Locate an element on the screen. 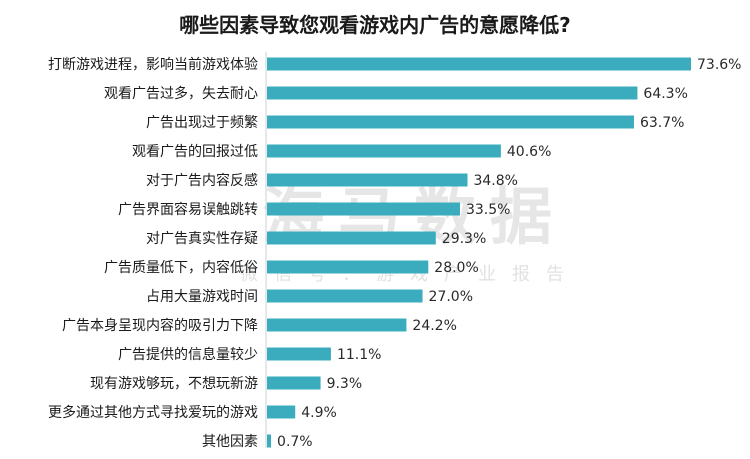 This screenshot has height=459, width=750. category-label: 占用大量游戏时间 is located at coordinates (202, 297).